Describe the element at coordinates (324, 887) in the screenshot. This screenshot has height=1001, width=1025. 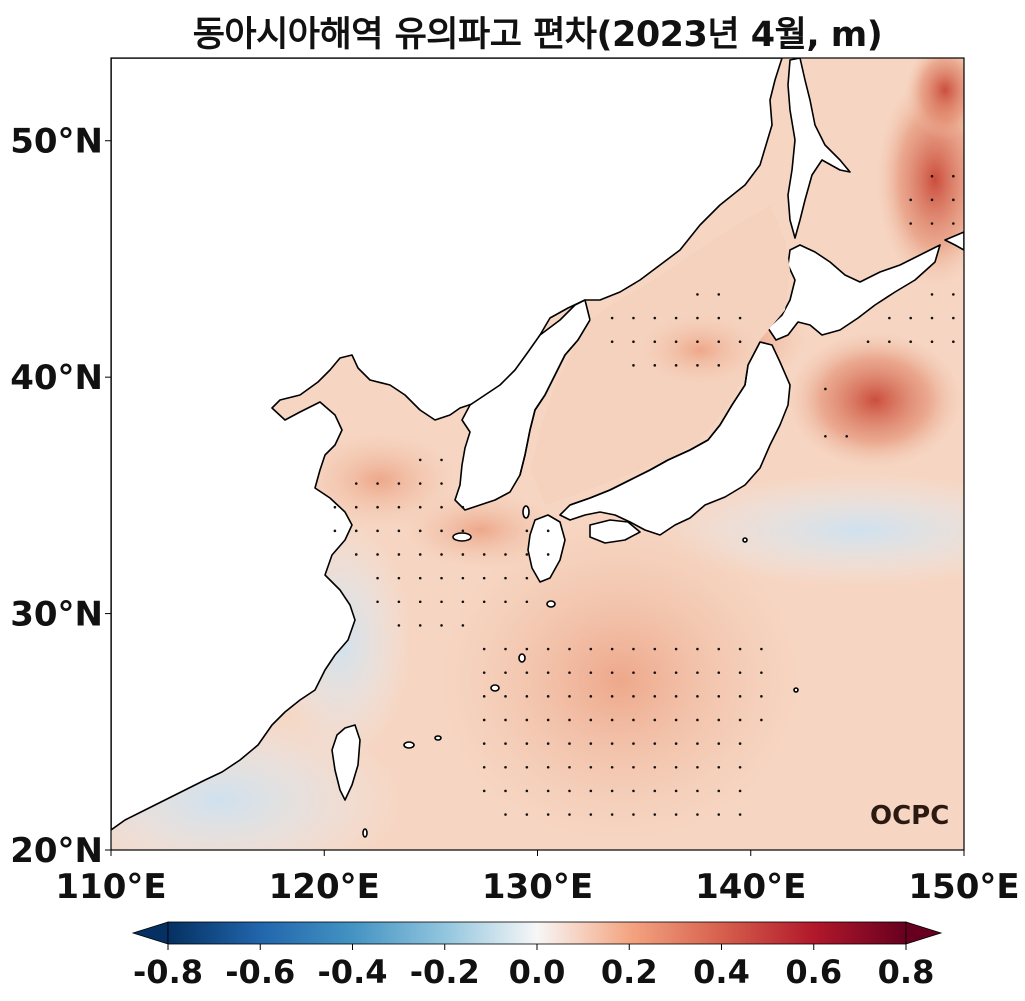
I see `lon-tick-label: 120°E` at that location.